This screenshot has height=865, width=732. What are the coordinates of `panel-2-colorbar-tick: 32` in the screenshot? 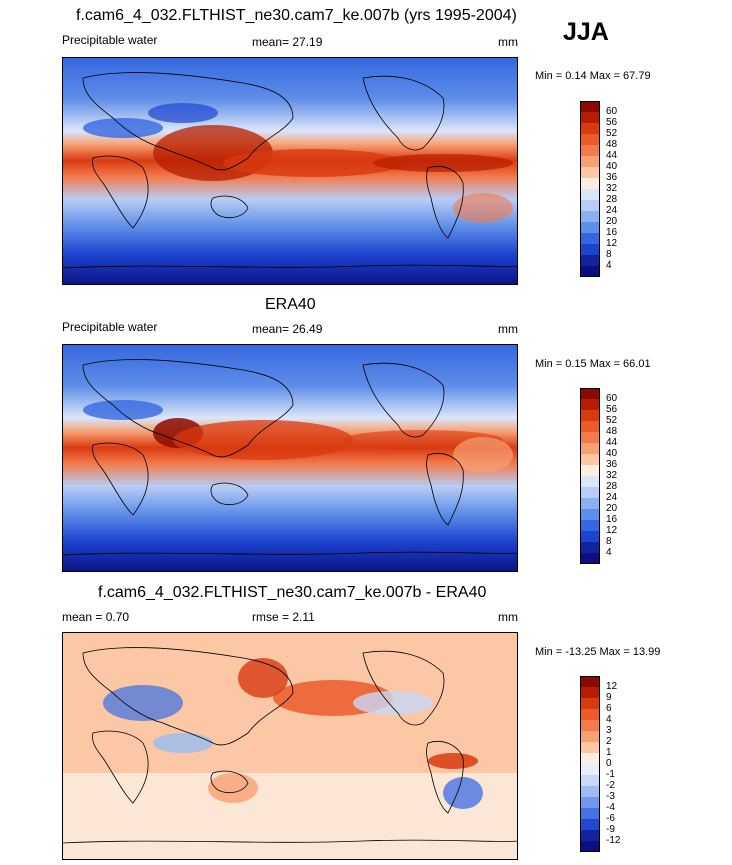 It's located at (612, 475).